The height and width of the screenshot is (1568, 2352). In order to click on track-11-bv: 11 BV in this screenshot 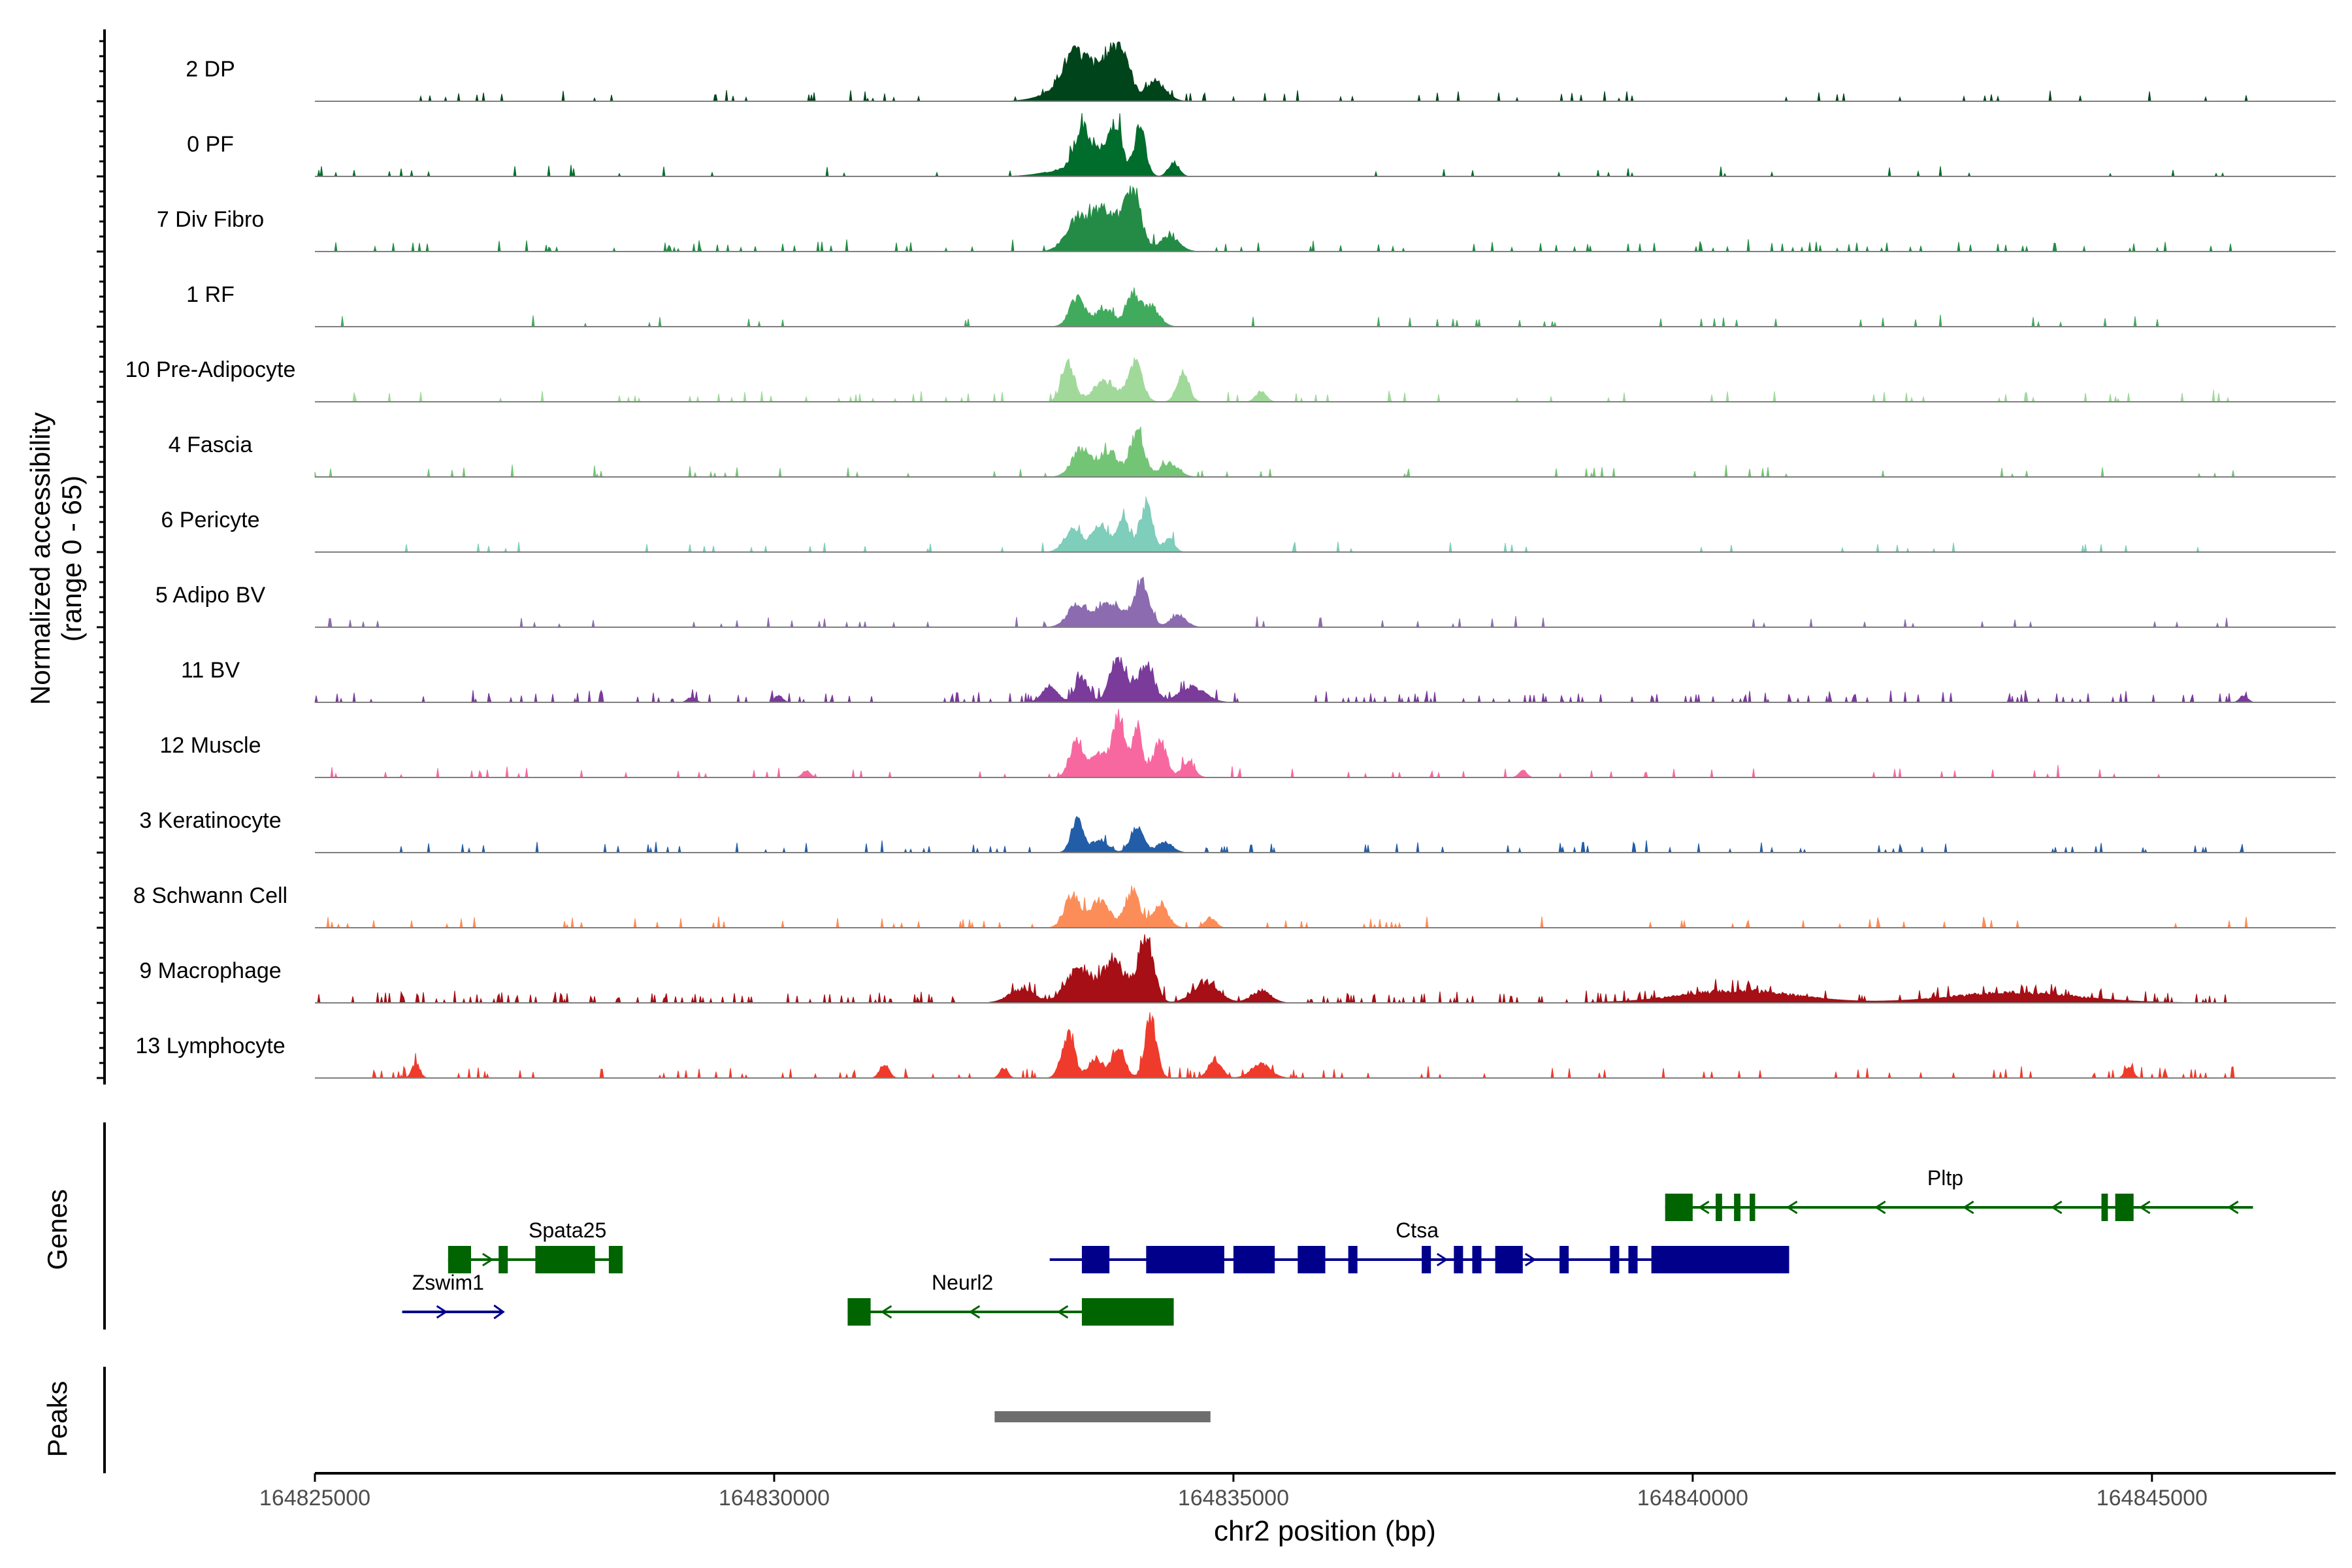, I will do `click(1258, 680)`.